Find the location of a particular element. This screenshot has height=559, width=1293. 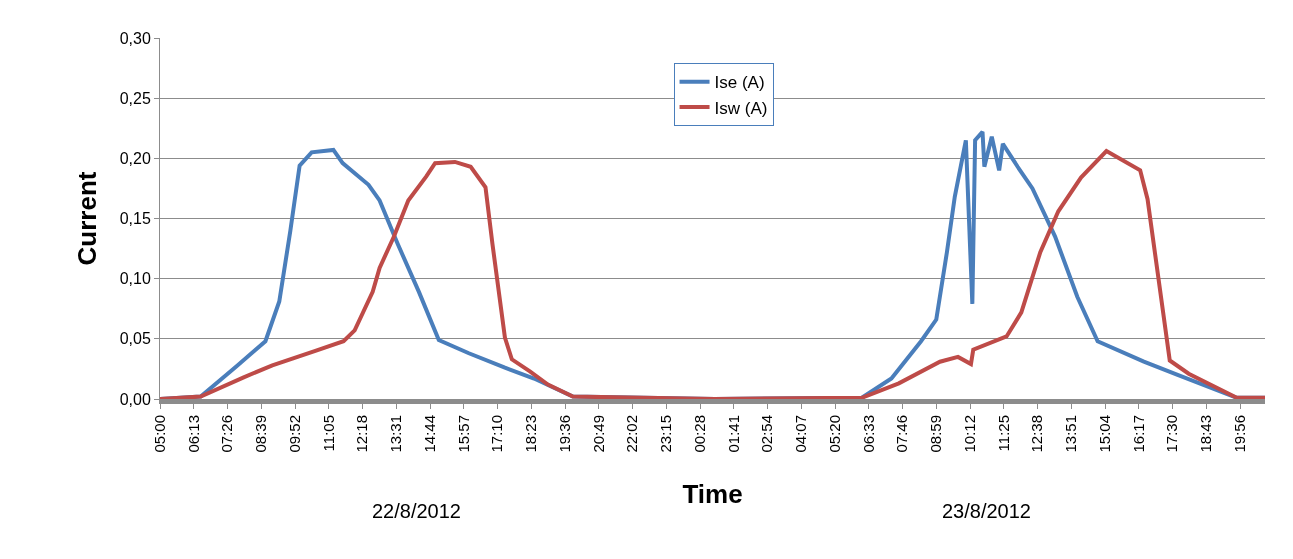

x-tick-label: 15:57 is located at coordinates (463, 434).